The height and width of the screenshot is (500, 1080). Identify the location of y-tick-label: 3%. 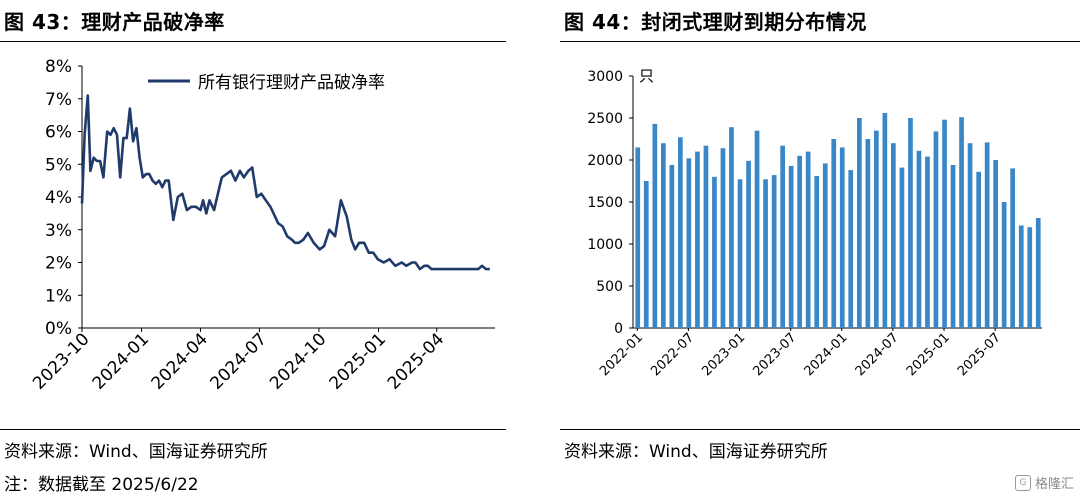
(58, 231).